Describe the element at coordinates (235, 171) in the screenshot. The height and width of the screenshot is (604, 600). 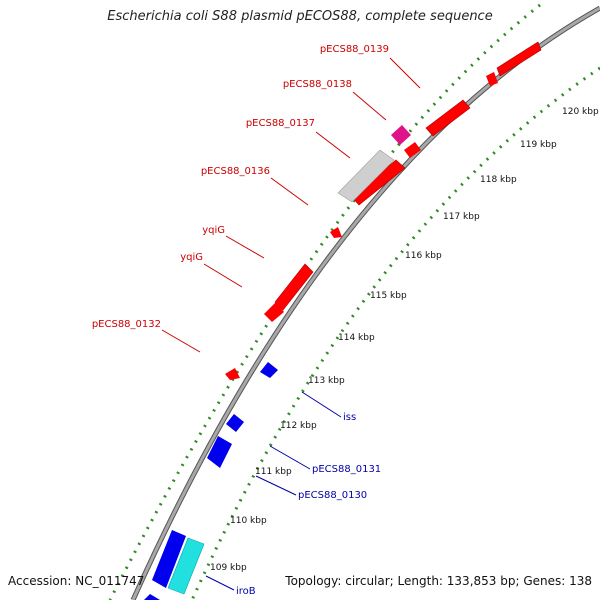
I see `gene-label-pecs88_0136: pECS88_0136` at that location.